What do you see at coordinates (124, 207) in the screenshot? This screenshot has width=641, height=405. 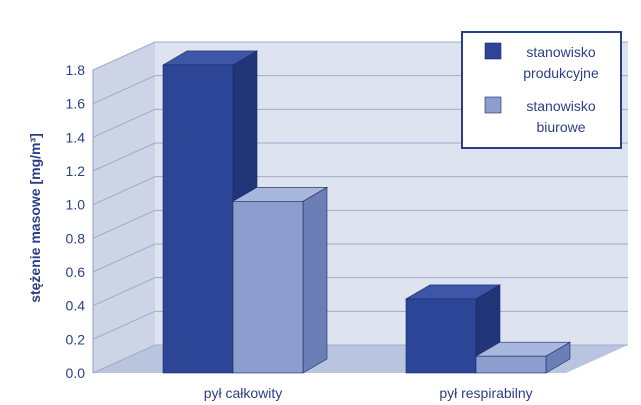 I see `side-wall` at bounding box center [124, 207].